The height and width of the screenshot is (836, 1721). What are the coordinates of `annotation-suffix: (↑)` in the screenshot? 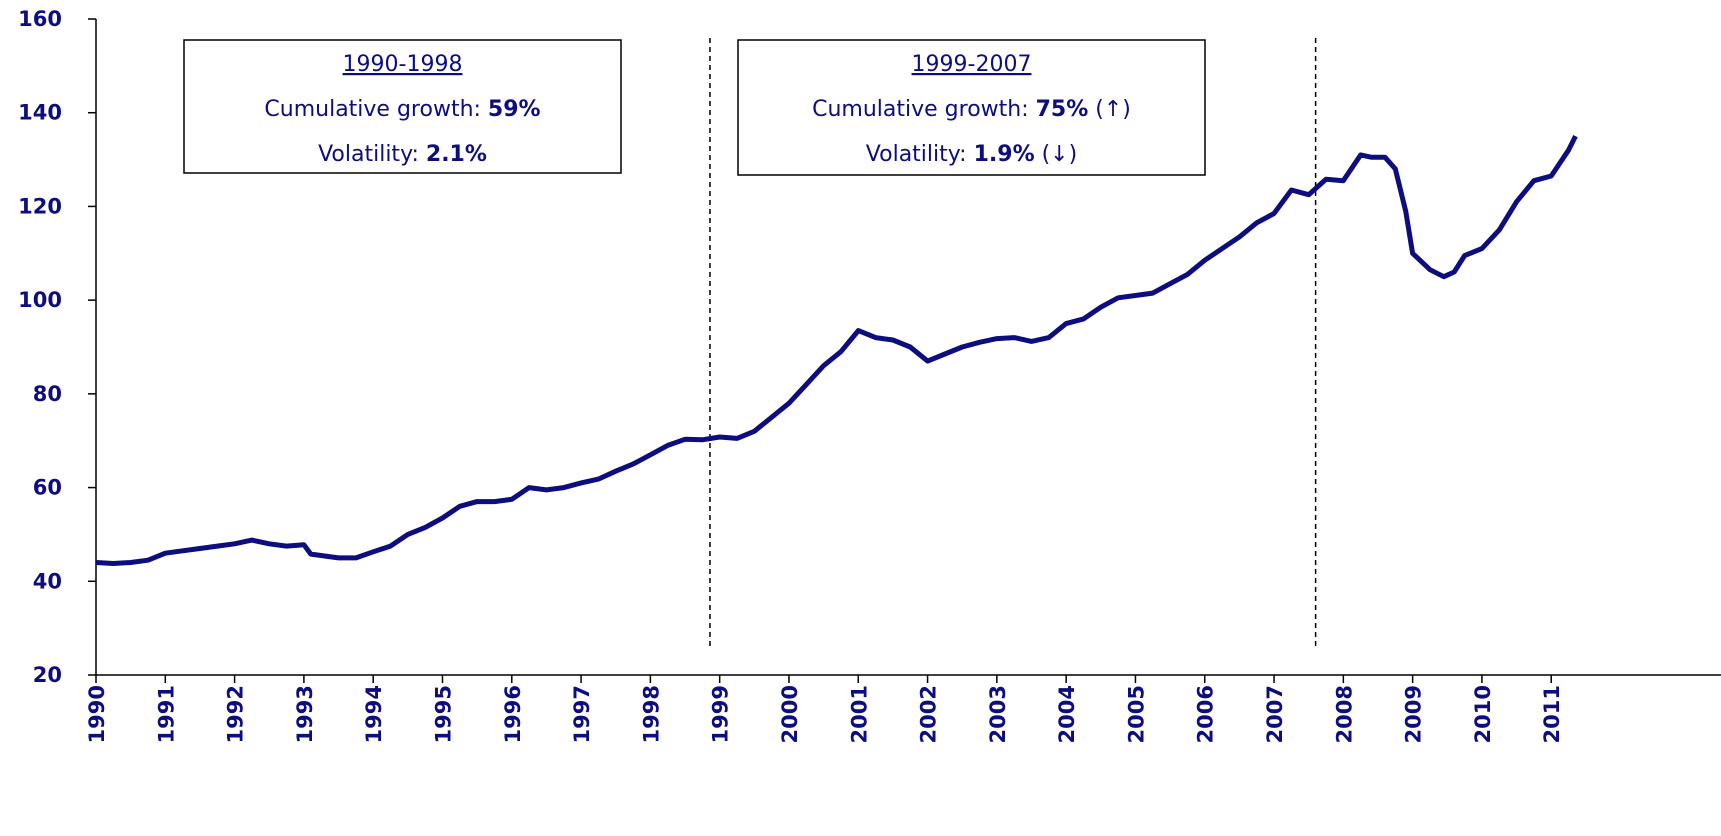 It's located at (1109, 109).